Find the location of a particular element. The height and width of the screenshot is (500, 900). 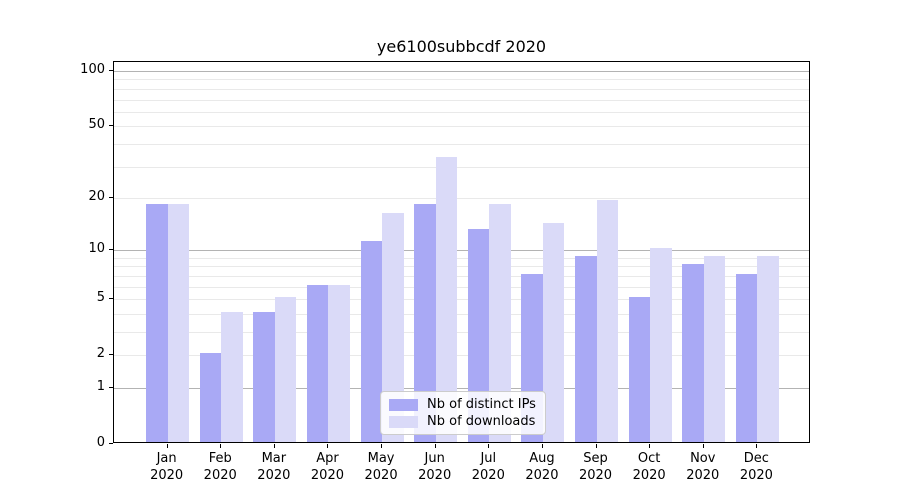

legend-entry-downloads: Nb of downloads is located at coordinates (462, 421).